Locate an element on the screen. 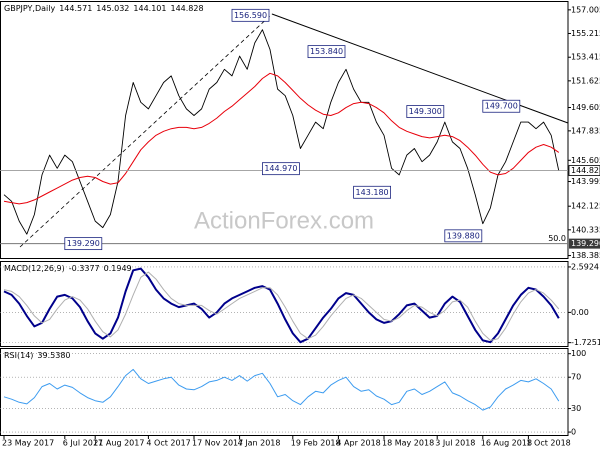 Image resolution: width=600 pixels, height=450 pixels. watermark: ActionForex.com is located at coordinates (284, 220).